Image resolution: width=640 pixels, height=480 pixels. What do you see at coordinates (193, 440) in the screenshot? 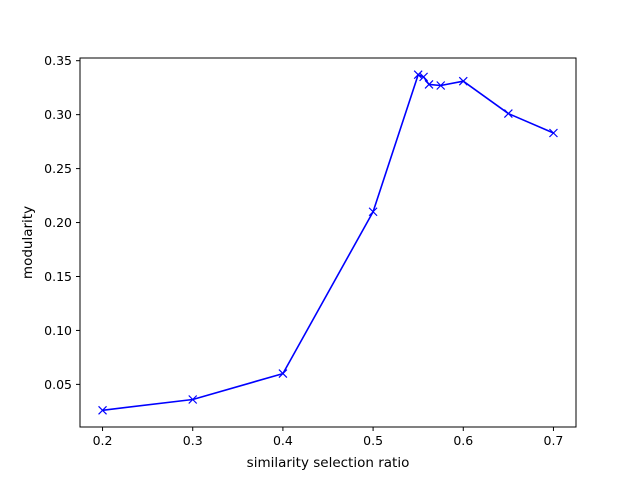
I see `x-tick-label: 0.3` at bounding box center [193, 440].